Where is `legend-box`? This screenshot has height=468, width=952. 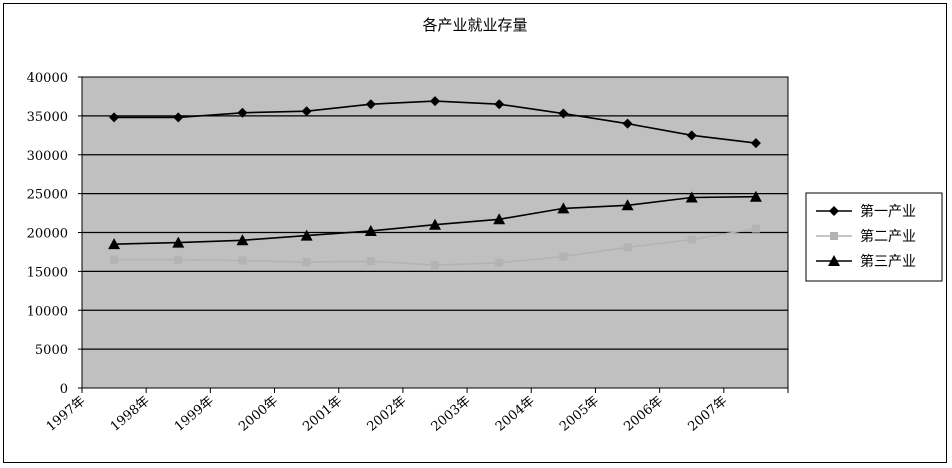 legend-box is located at coordinates (874, 237).